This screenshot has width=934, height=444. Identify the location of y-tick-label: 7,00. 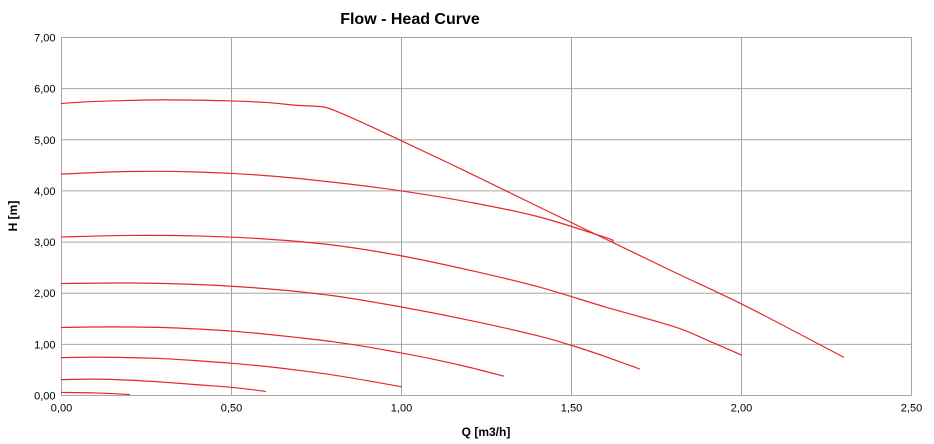
(44, 39).